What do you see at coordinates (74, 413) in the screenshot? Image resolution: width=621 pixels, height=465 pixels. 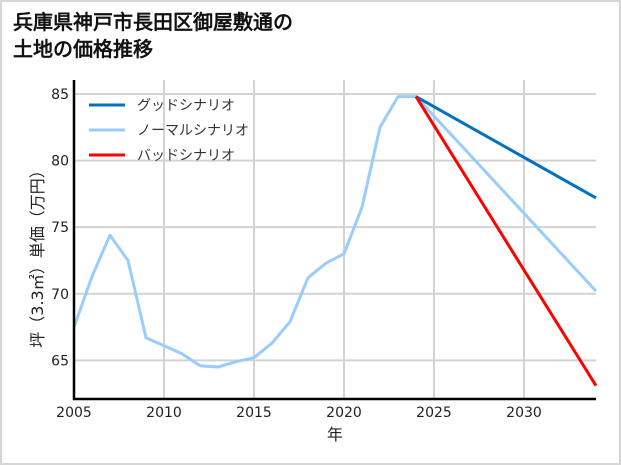 I see `x-tick-label: 2005` at bounding box center [74, 413].